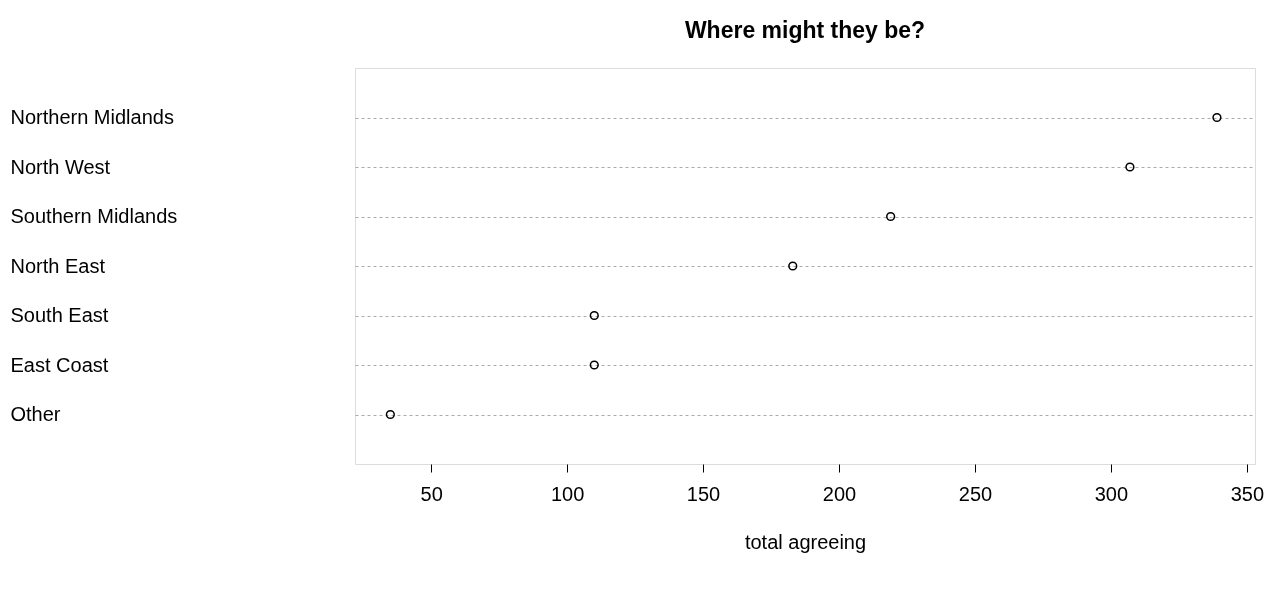 The width and height of the screenshot is (1286, 615). I want to click on x-tick-label: 100, so click(567, 493).